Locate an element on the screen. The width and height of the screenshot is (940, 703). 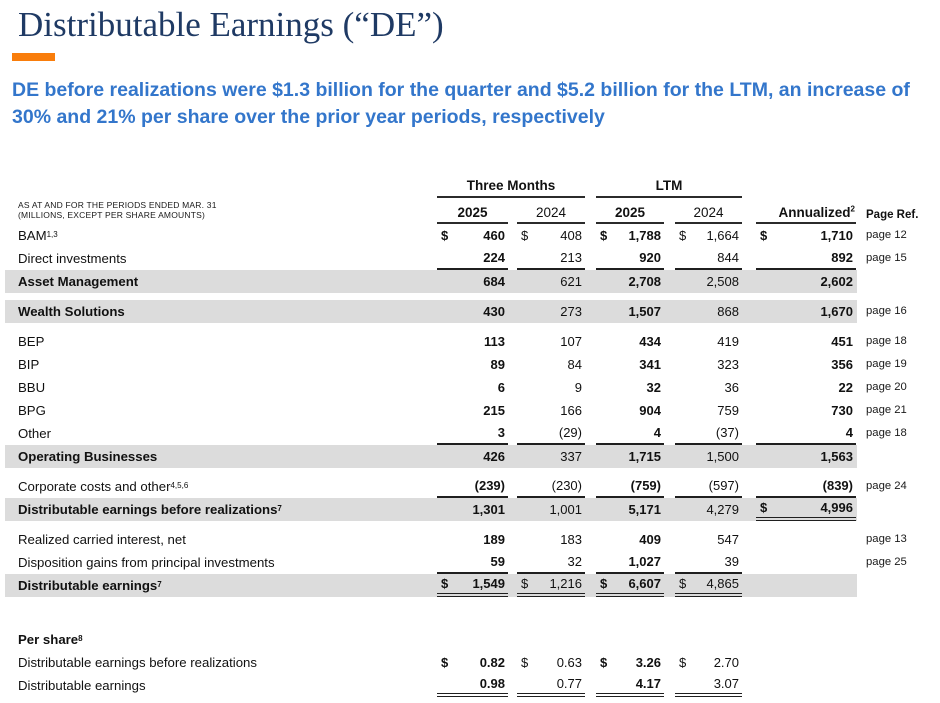
value-cell: 868 is located at coordinates (728, 311).